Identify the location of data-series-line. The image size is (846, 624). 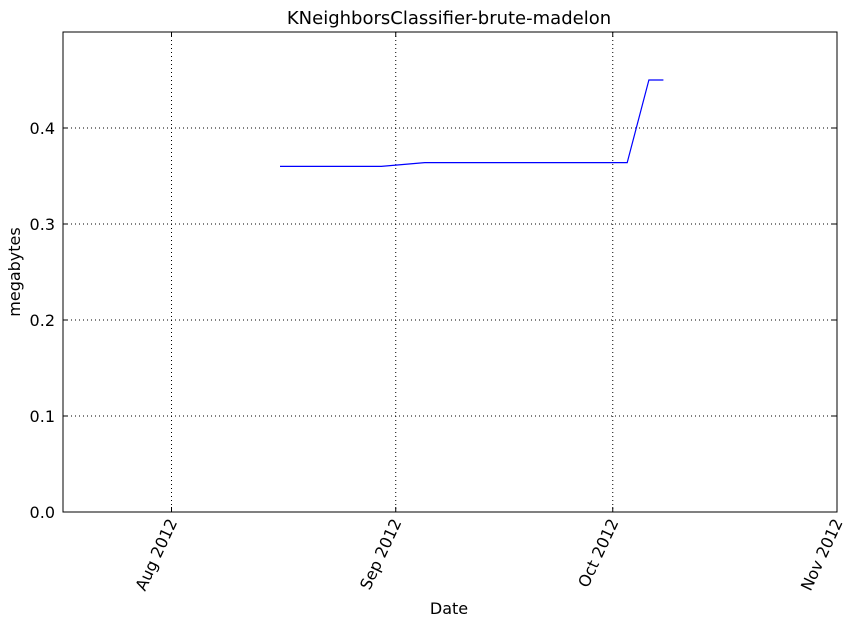
(472, 123).